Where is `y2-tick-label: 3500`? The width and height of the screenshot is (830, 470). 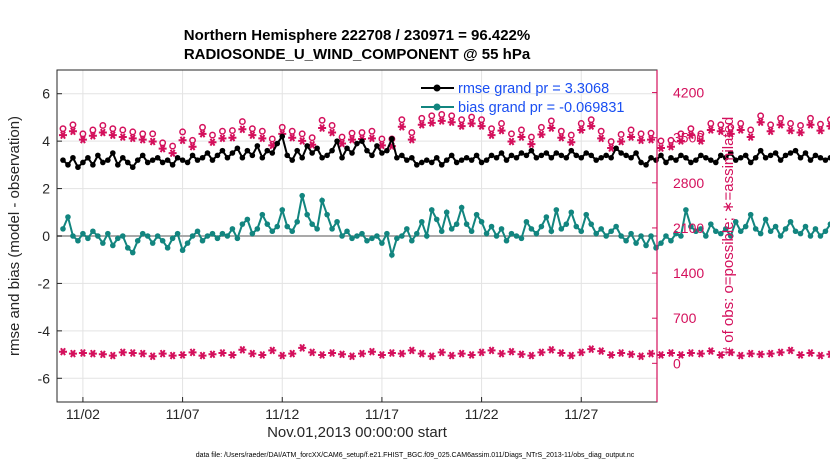
y2-tick-label: 3500 is located at coordinates (688, 138).